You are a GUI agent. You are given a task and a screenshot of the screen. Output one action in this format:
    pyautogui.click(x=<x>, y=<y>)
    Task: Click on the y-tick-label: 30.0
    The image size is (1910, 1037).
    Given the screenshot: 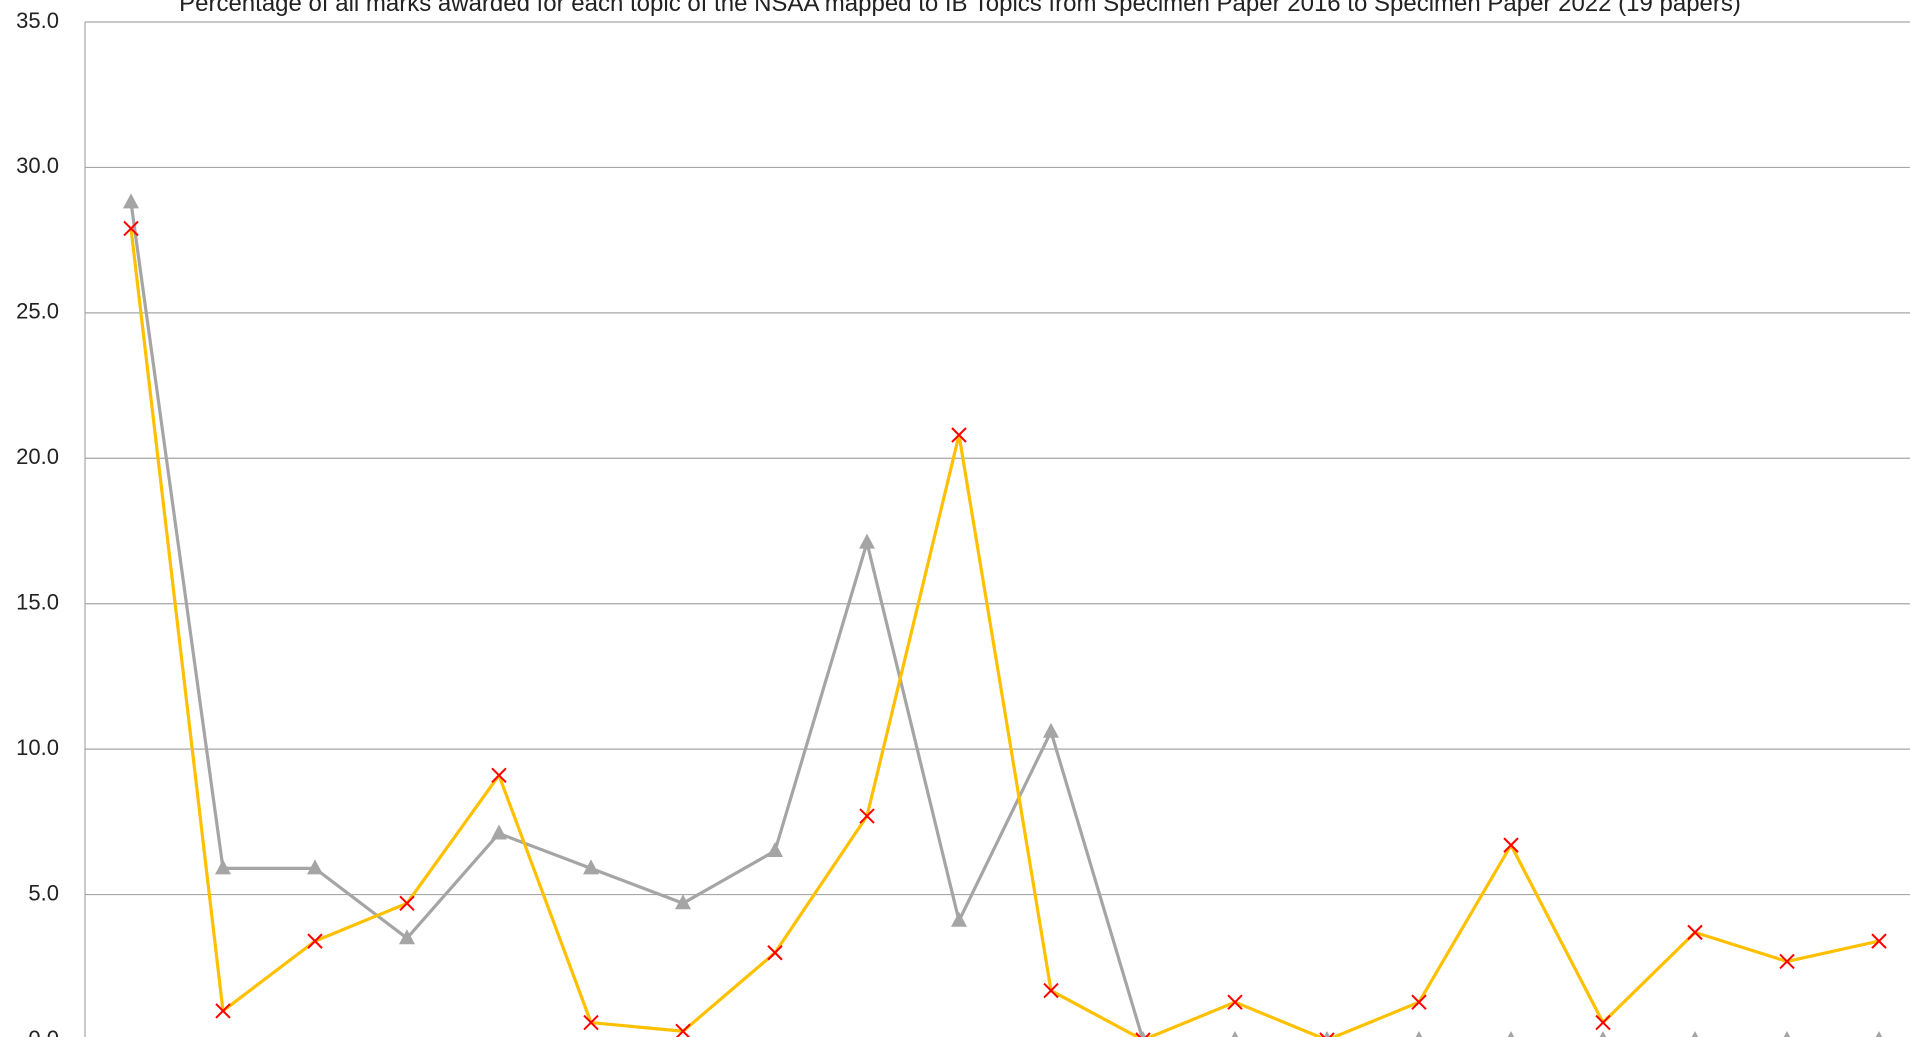 What is the action you would take?
    pyautogui.click(x=37, y=165)
    